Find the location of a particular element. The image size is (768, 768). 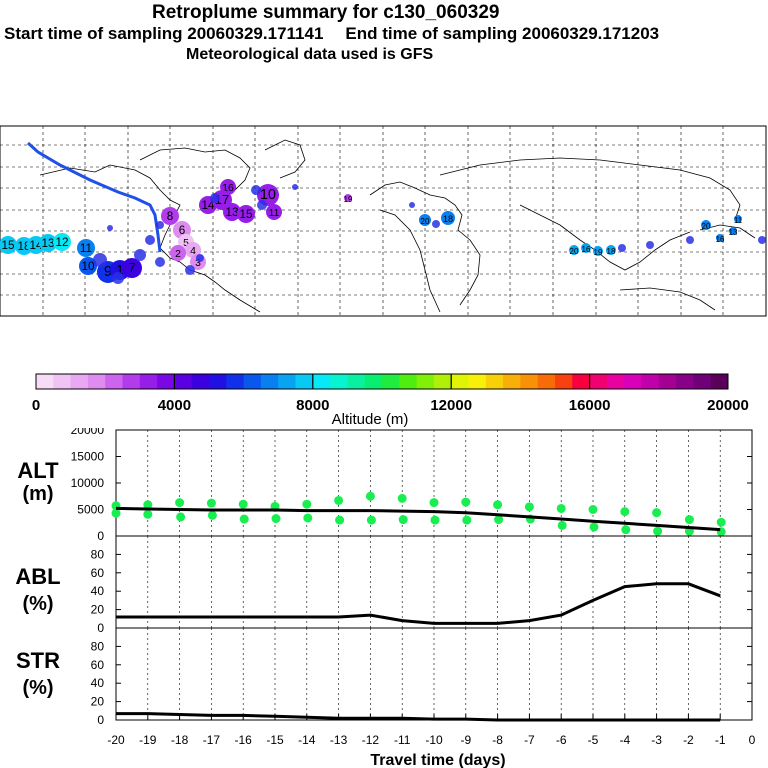

plume-marker-label: 4 is located at coordinates (193, 251).